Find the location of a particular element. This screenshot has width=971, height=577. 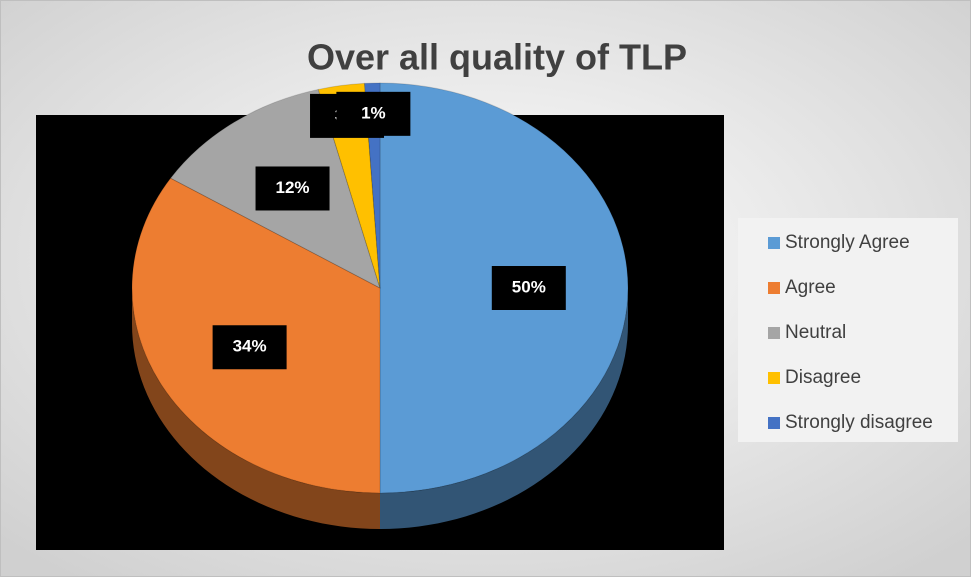

data-label: 34% is located at coordinates (250, 346).